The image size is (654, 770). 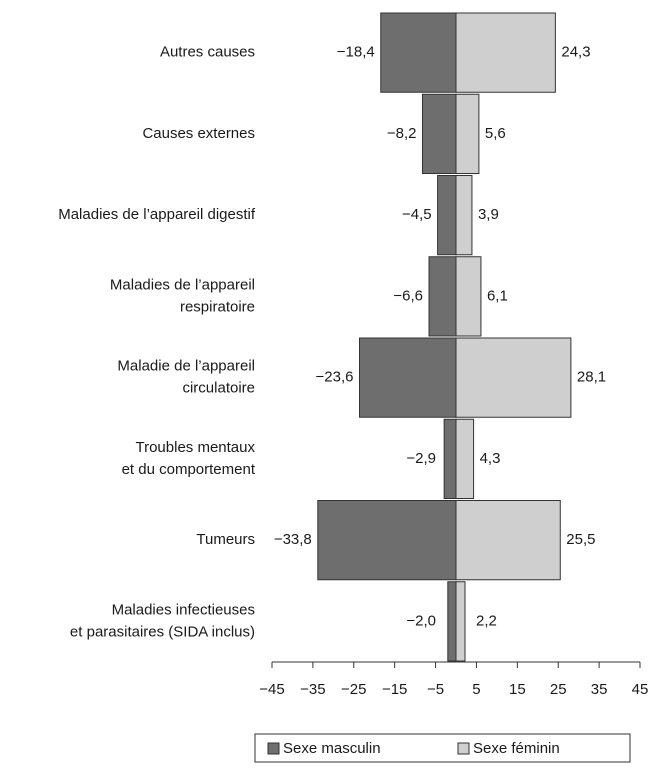 I want to click on value-label: −8,2, so click(x=402, y=133).